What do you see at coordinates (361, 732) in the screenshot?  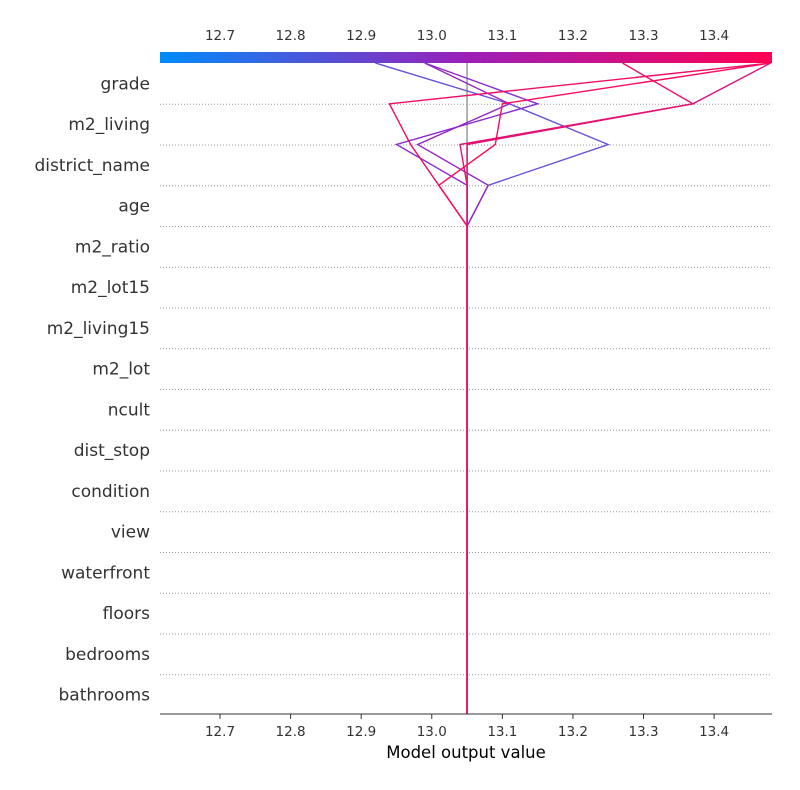 I see `bottom-tick-label: 12.9` at bounding box center [361, 732].